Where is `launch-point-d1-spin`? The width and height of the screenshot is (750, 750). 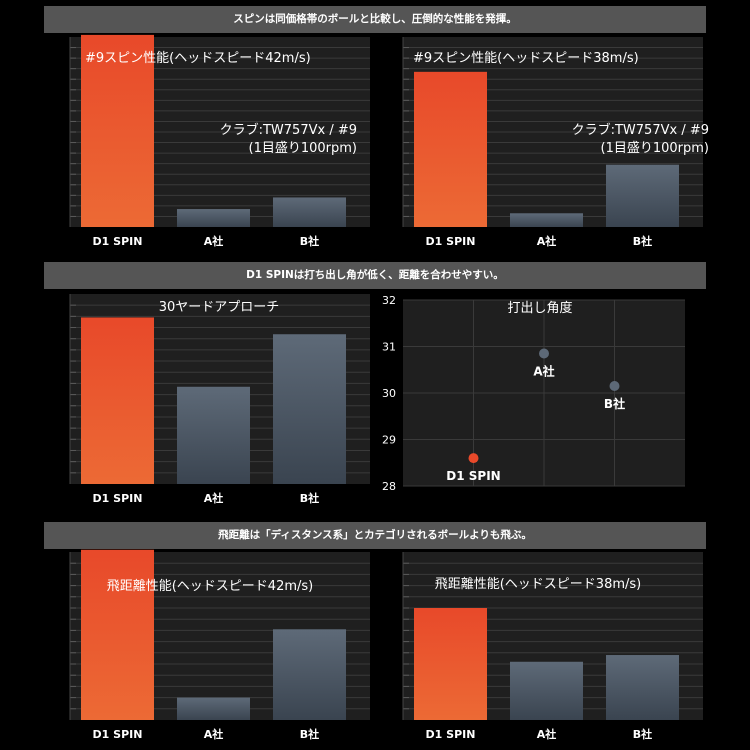
launch-point-d1-spin is located at coordinates (473, 458).